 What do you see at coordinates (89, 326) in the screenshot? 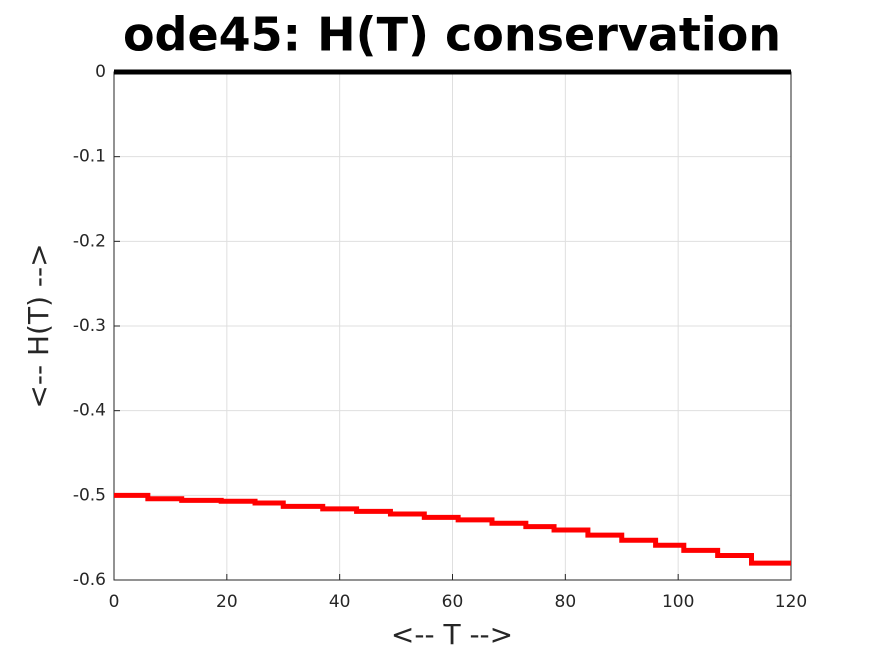
I see `y-tick-label: -0.3` at bounding box center [89, 326].